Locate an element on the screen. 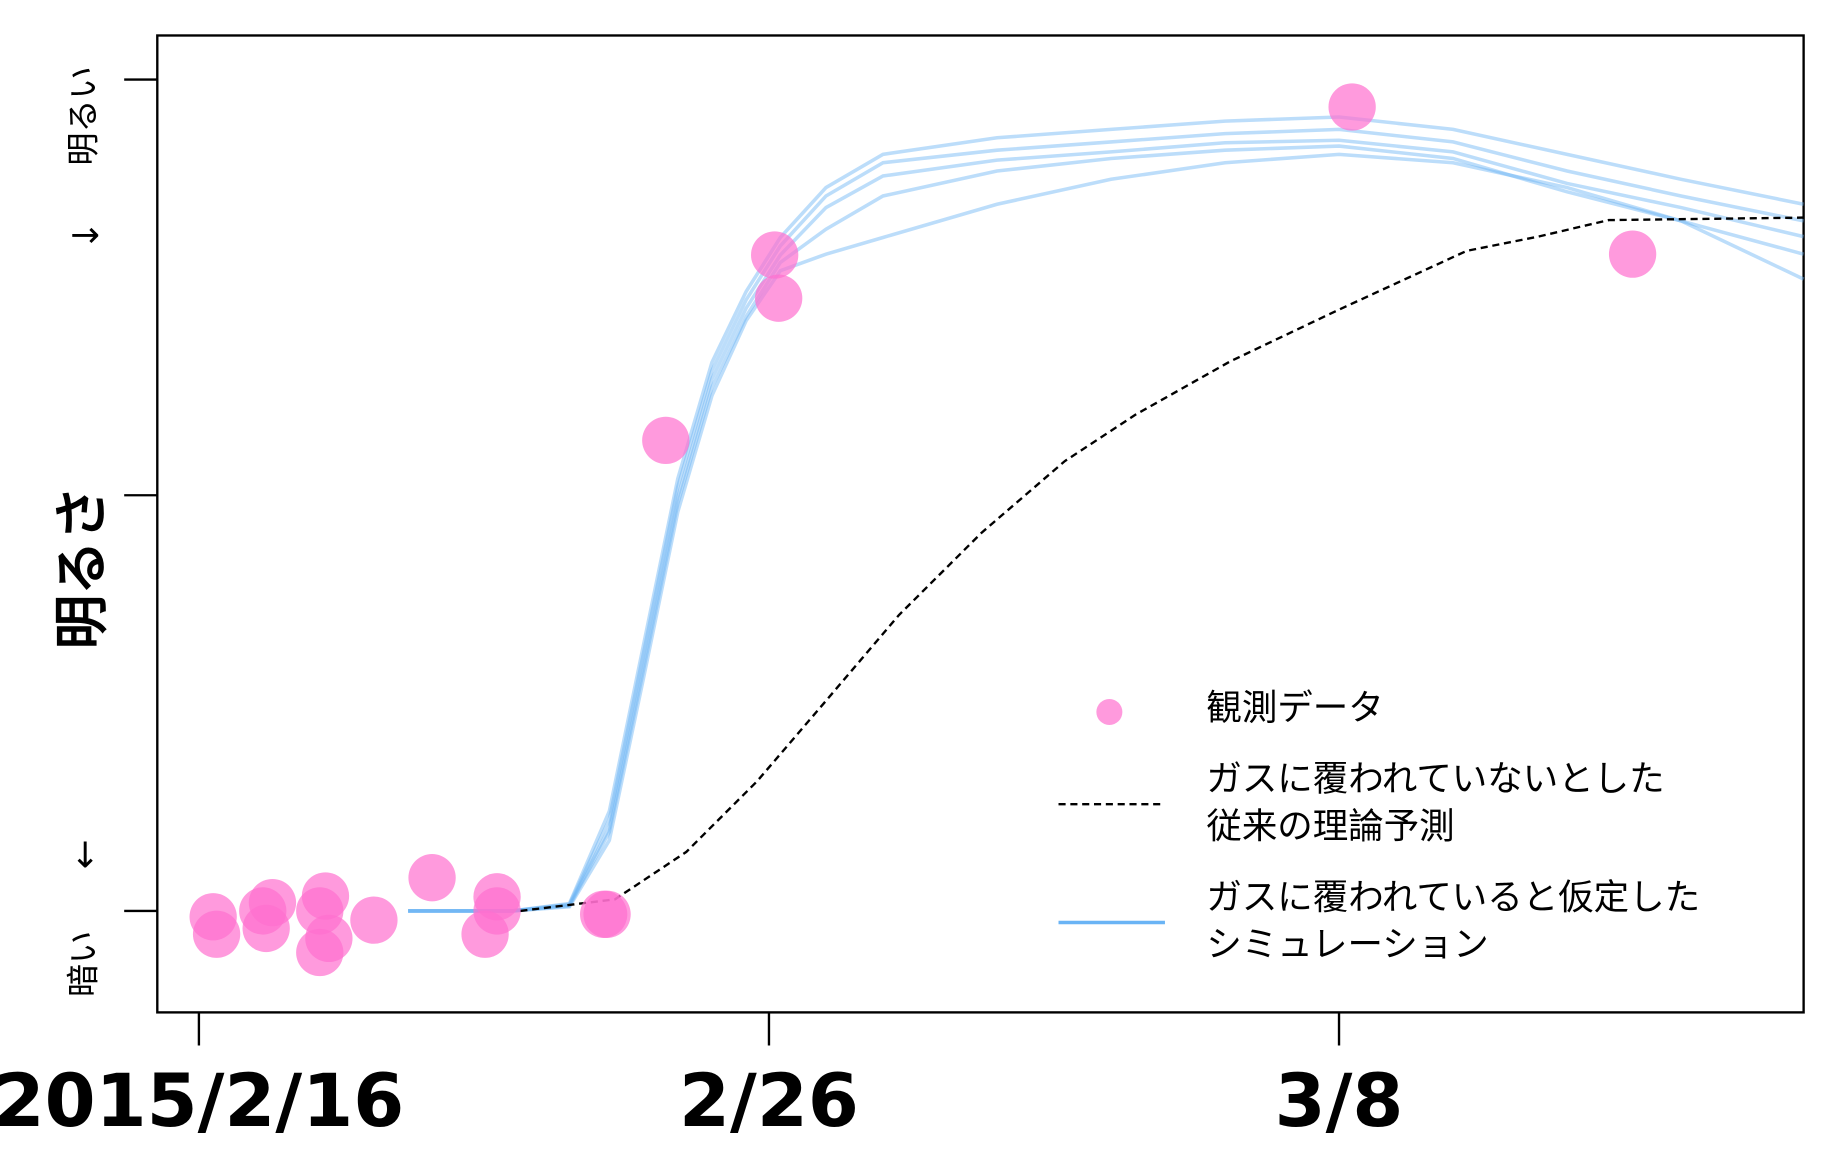  legend-marker is located at coordinates (1109, 711).